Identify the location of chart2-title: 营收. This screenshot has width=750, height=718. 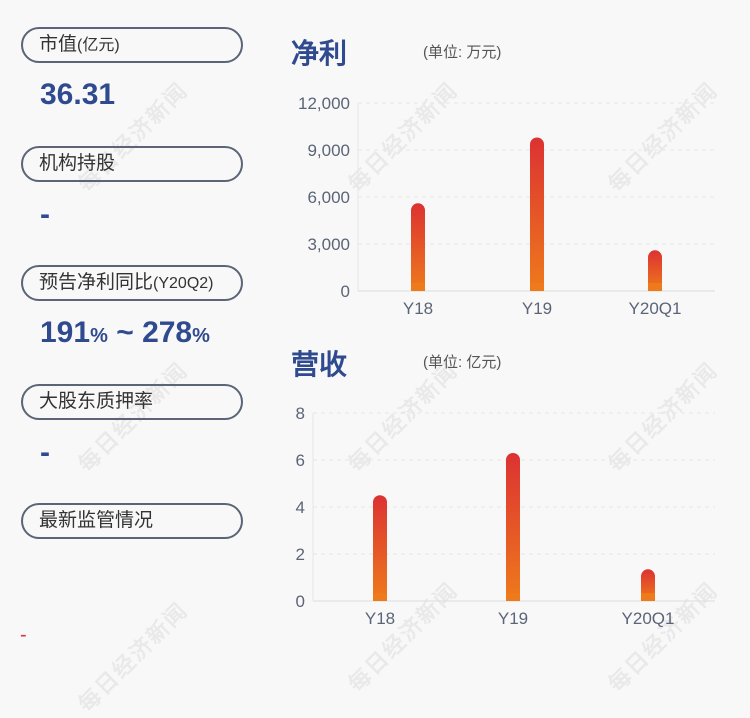
(319, 364).